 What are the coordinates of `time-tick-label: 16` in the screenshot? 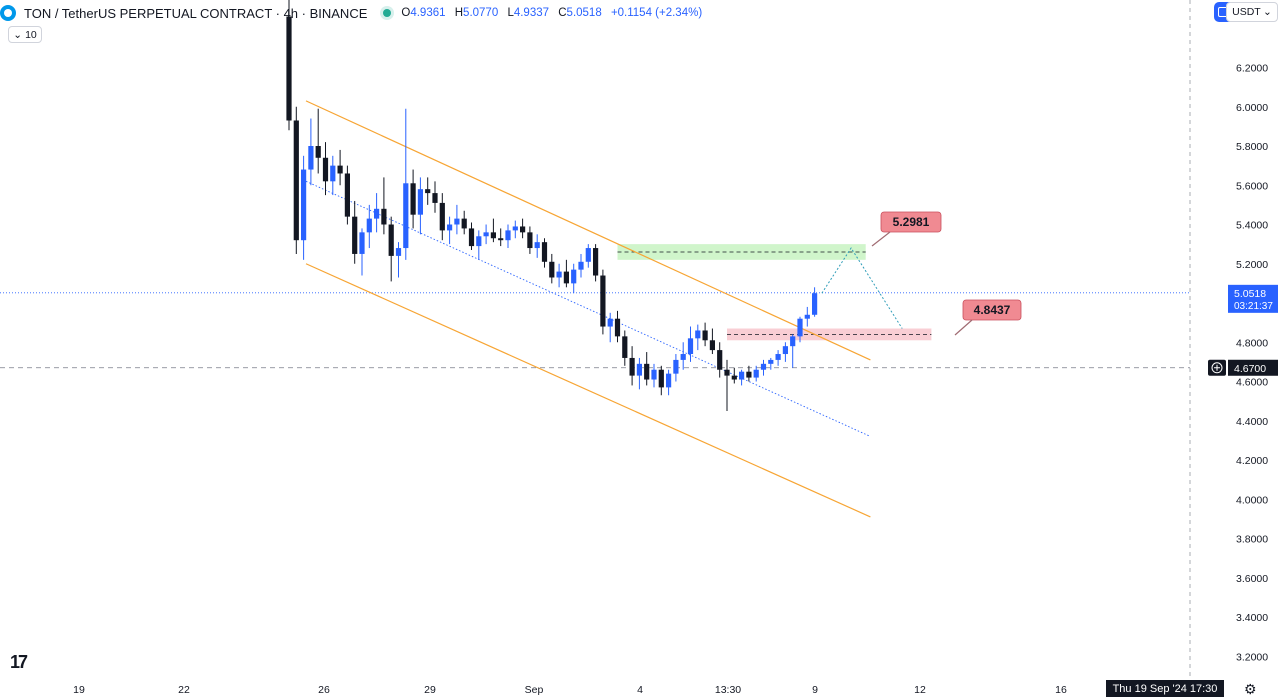 It's located at (1061, 690).